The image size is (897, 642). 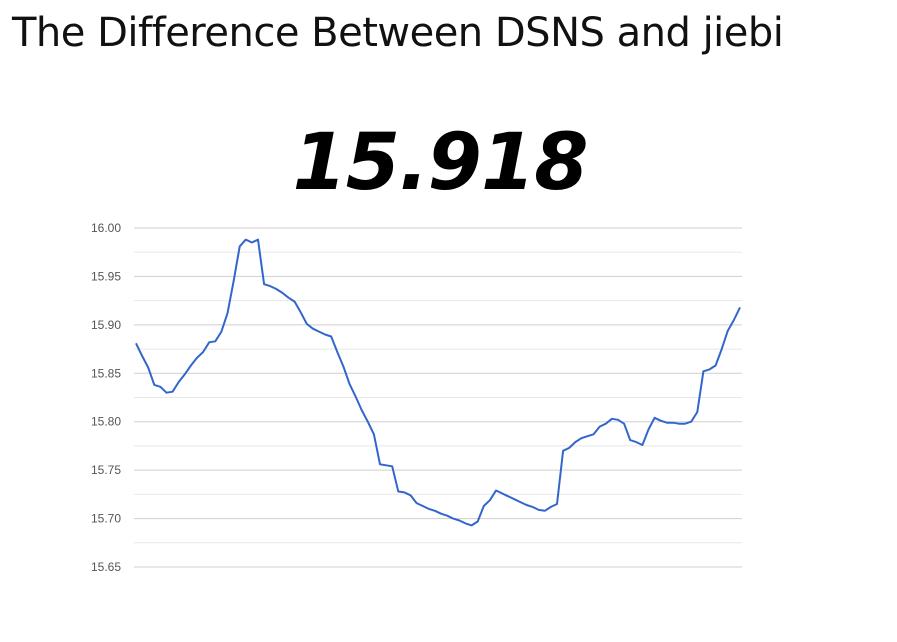 What do you see at coordinates (106, 276) in the screenshot?
I see `y-tick-label: 15.95` at bounding box center [106, 276].